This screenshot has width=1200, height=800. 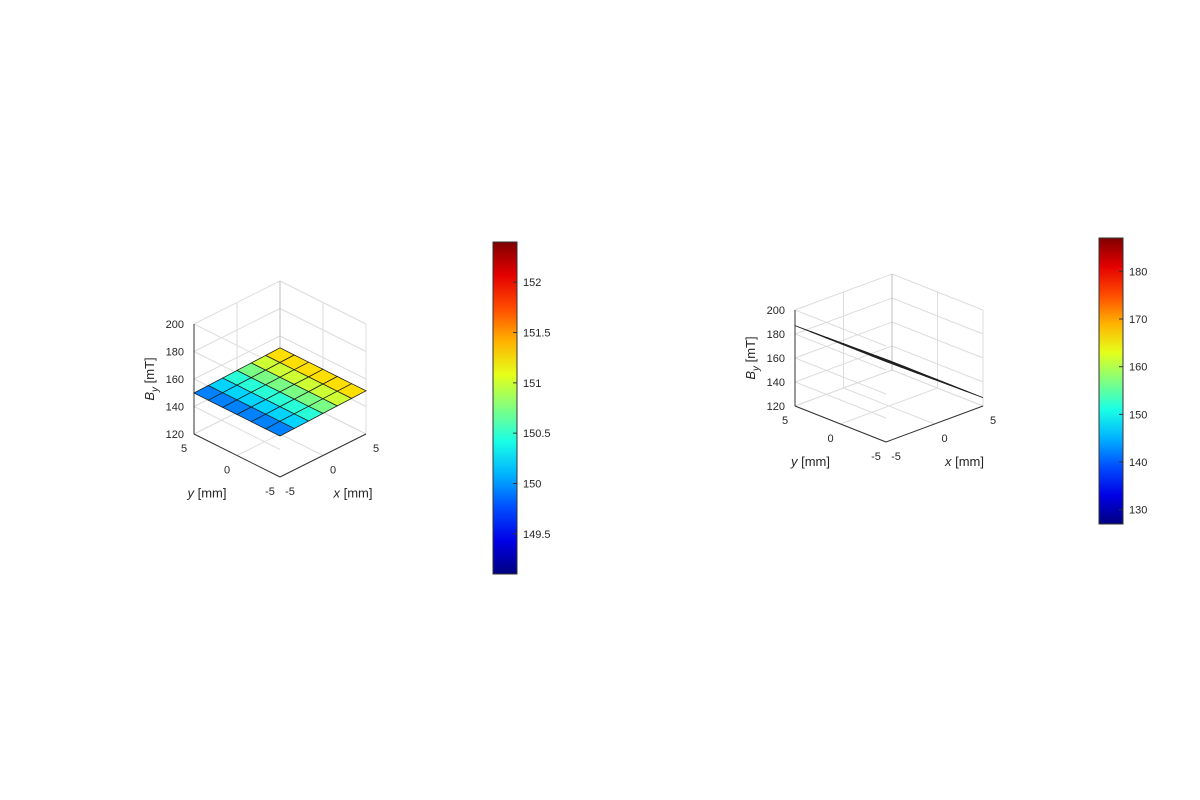 I want to click on colorbar-tick-label: 151, so click(x=532, y=384).